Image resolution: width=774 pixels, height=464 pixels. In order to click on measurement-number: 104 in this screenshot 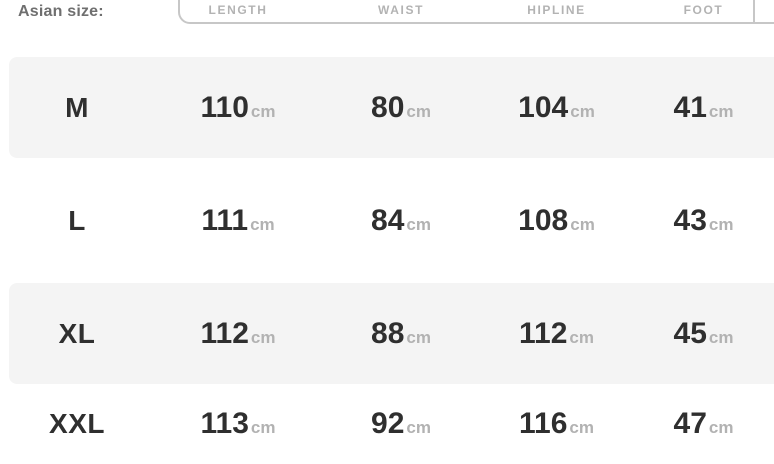, I will do `click(543, 107)`.